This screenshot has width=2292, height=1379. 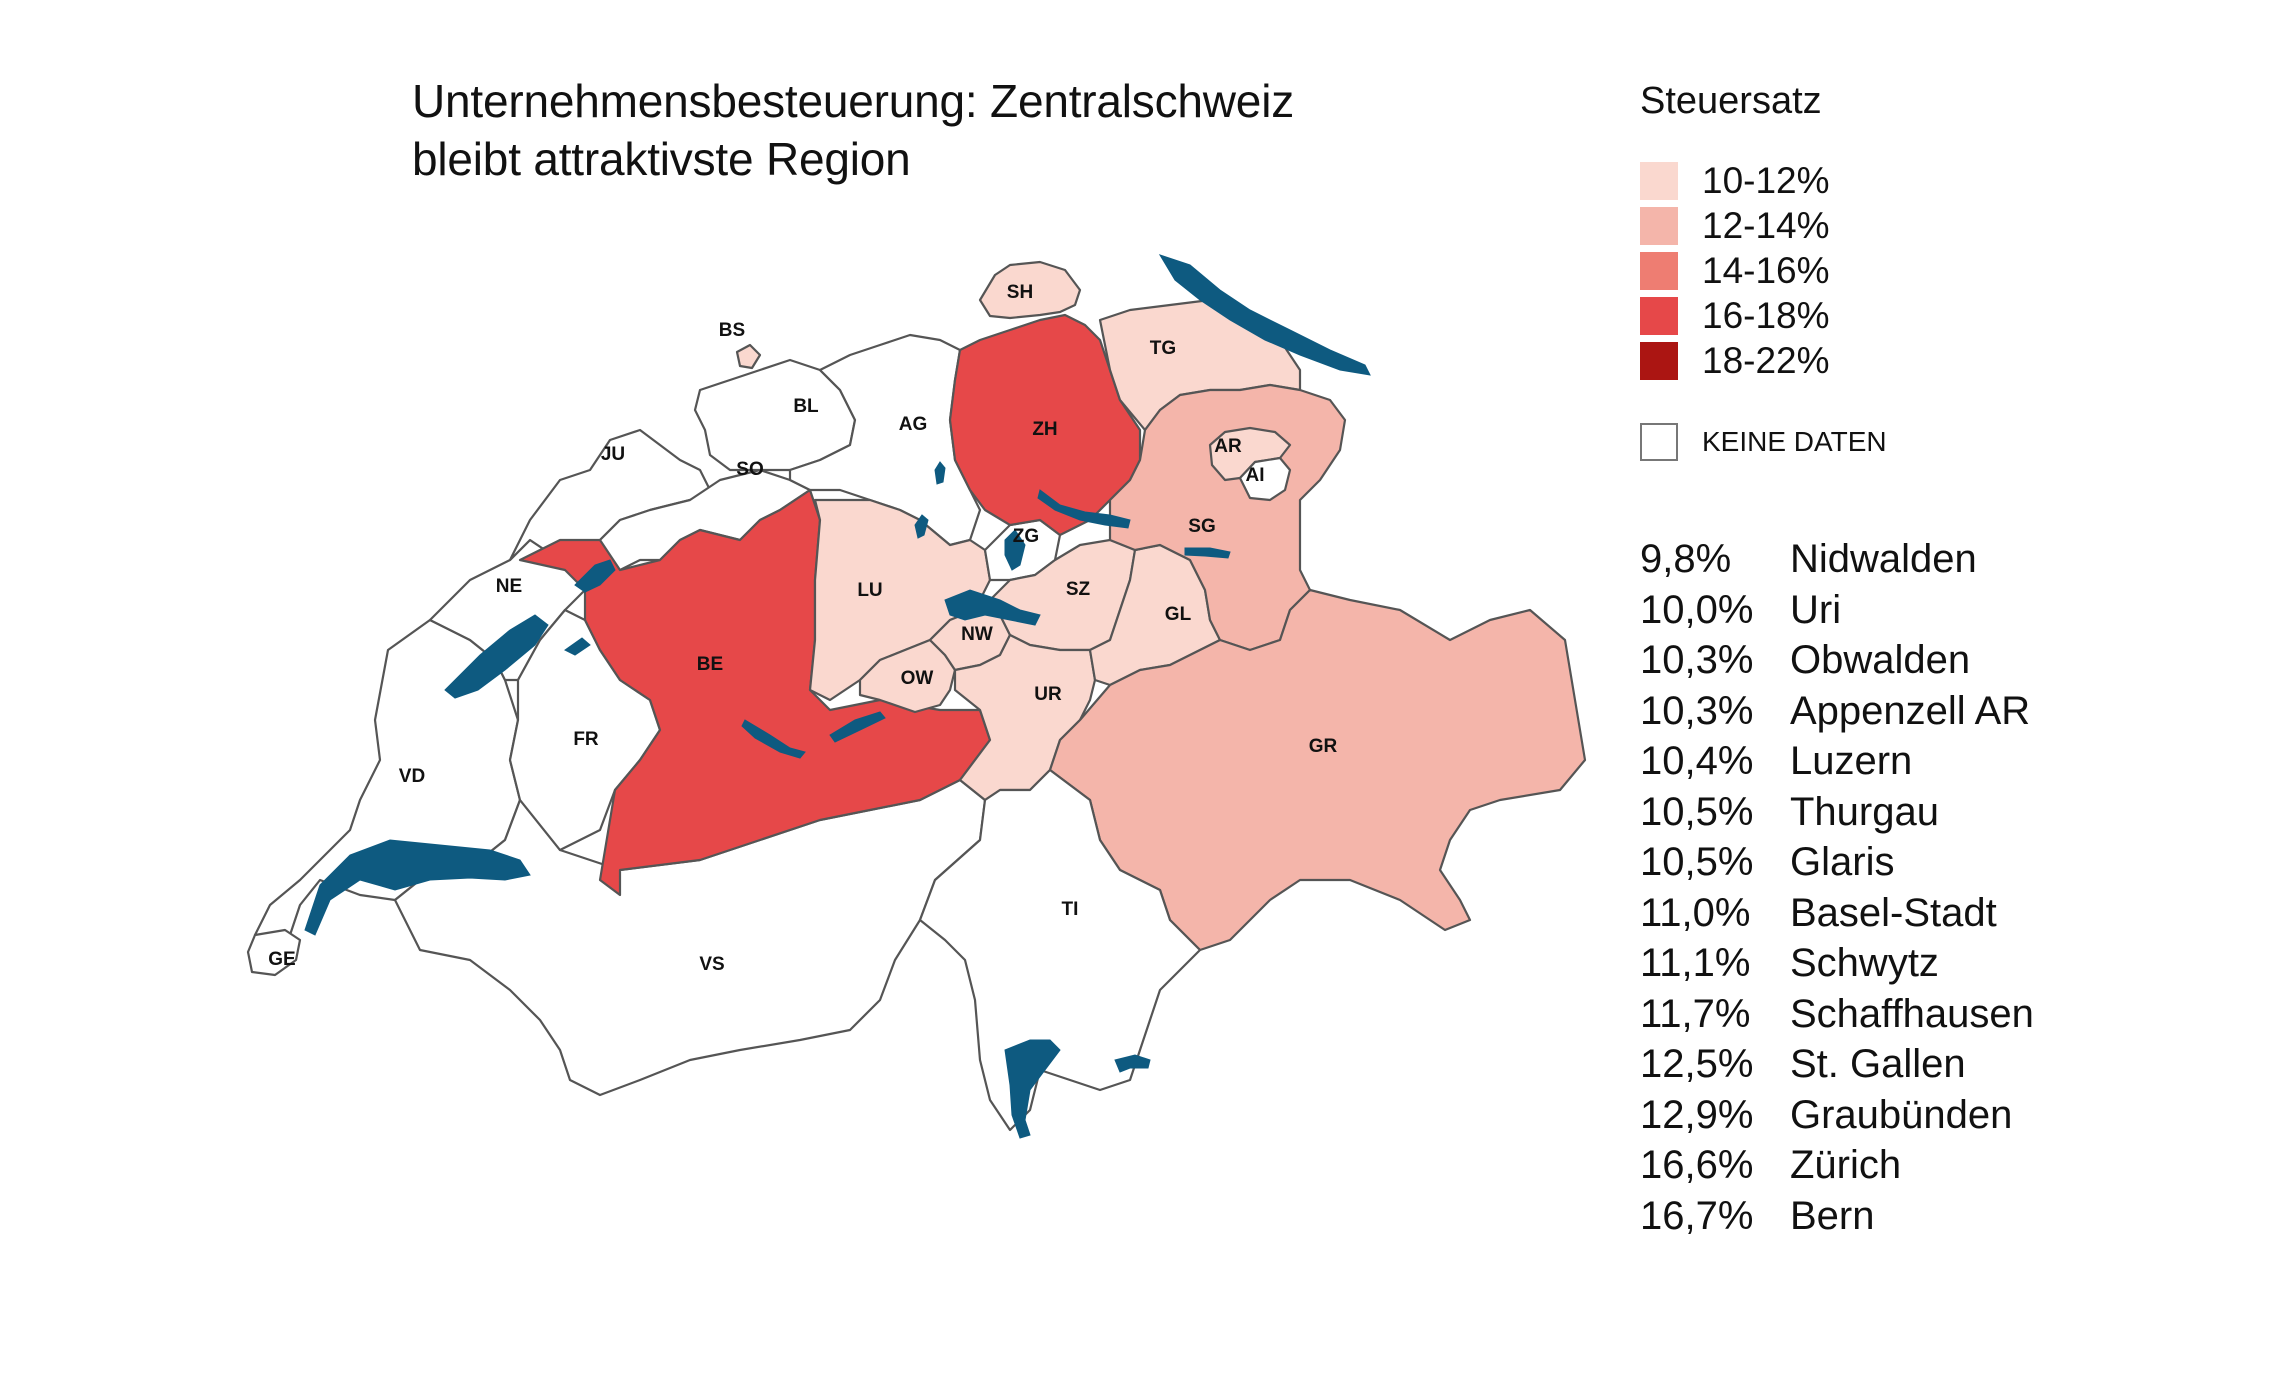 What do you see at coordinates (595, 576) in the screenshot?
I see `lake-biel` at bounding box center [595, 576].